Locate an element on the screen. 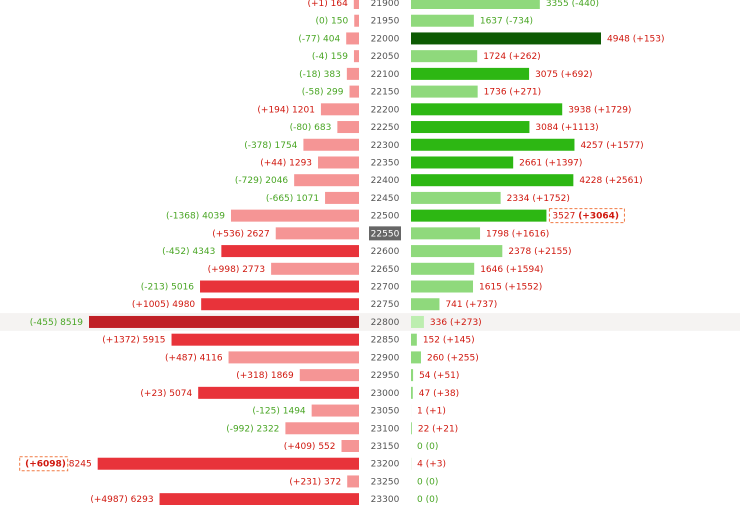  call-label: 54 (+51) is located at coordinates (439, 376).